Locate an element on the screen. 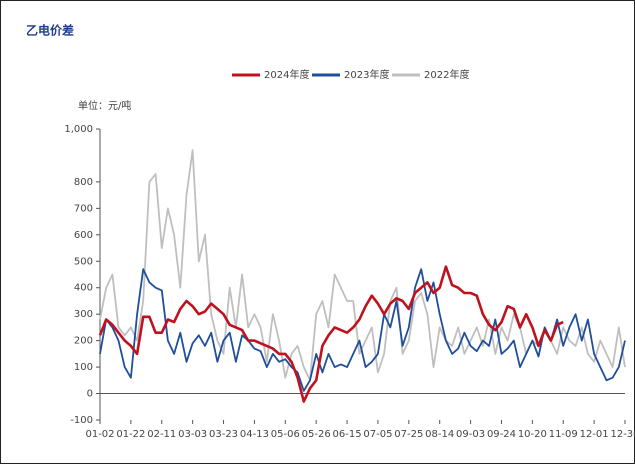 This screenshot has height=468, width=635. x-tick-label: 09-24 is located at coordinates (501, 434).